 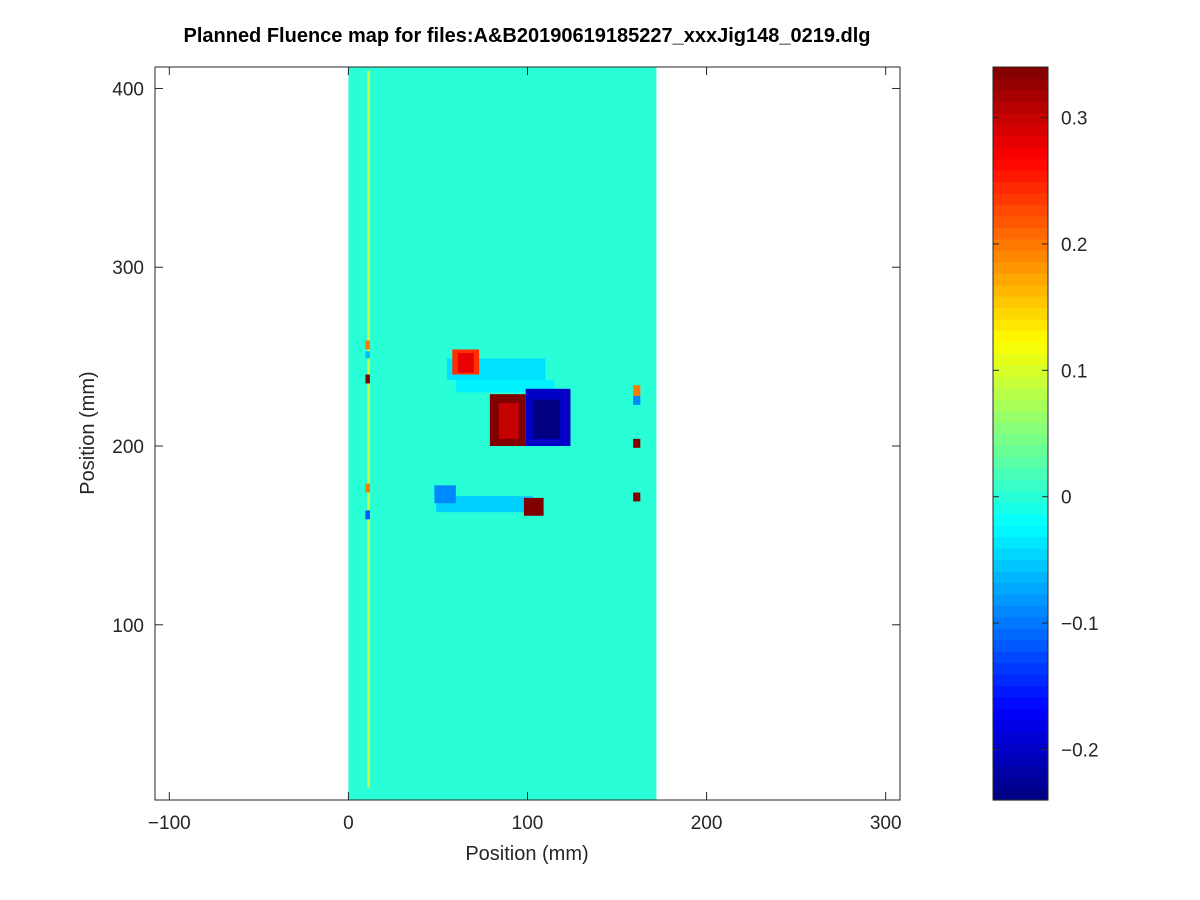 What do you see at coordinates (526, 854) in the screenshot?
I see `x-axis-label: Position (mm)` at bounding box center [526, 854].